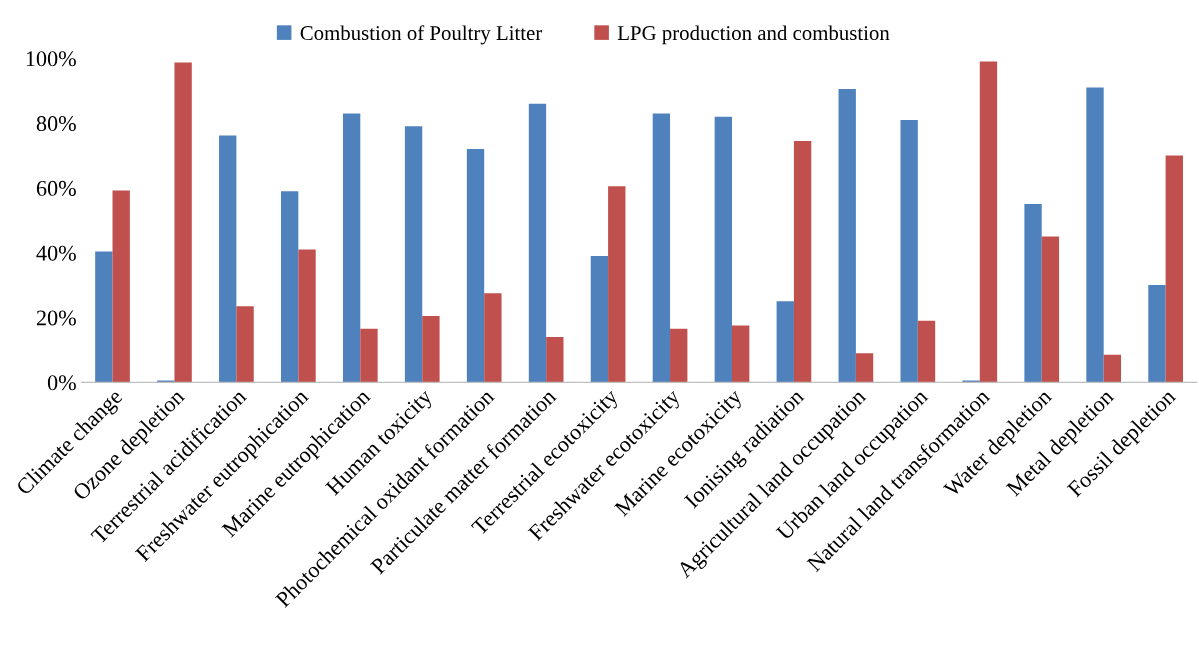 The height and width of the screenshot is (648, 1199). I want to click on y-tick-label: 60%, so click(56, 188).